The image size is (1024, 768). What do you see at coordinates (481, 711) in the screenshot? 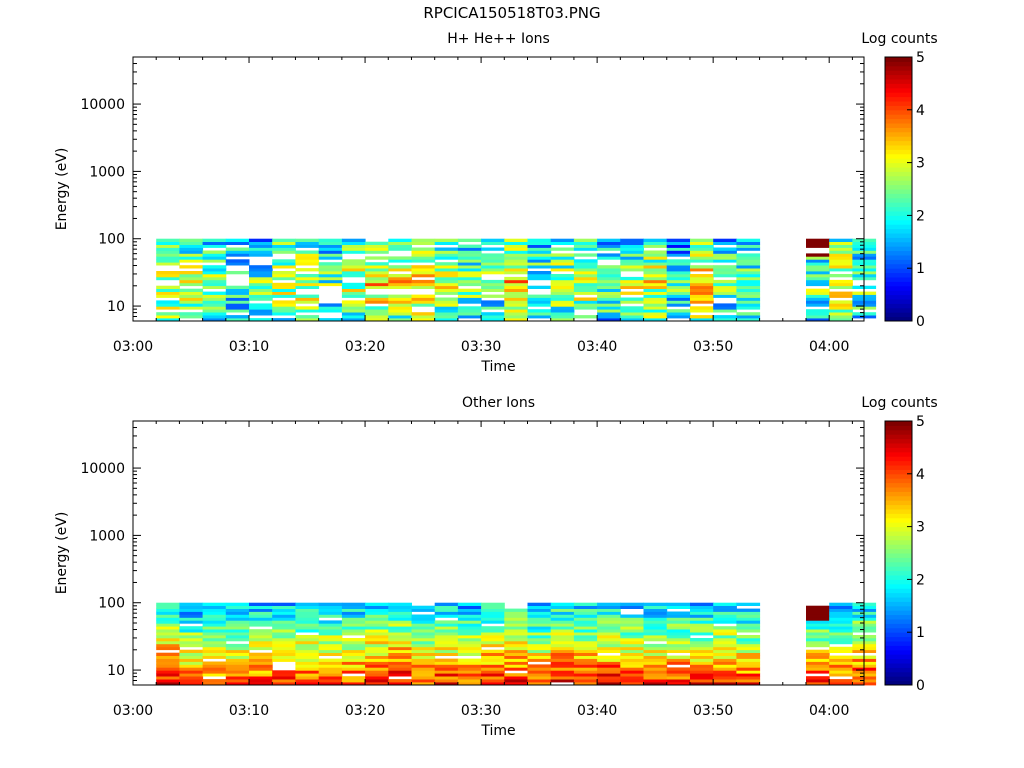
I see `panel2-x-tick-label: 03:30` at bounding box center [481, 711].